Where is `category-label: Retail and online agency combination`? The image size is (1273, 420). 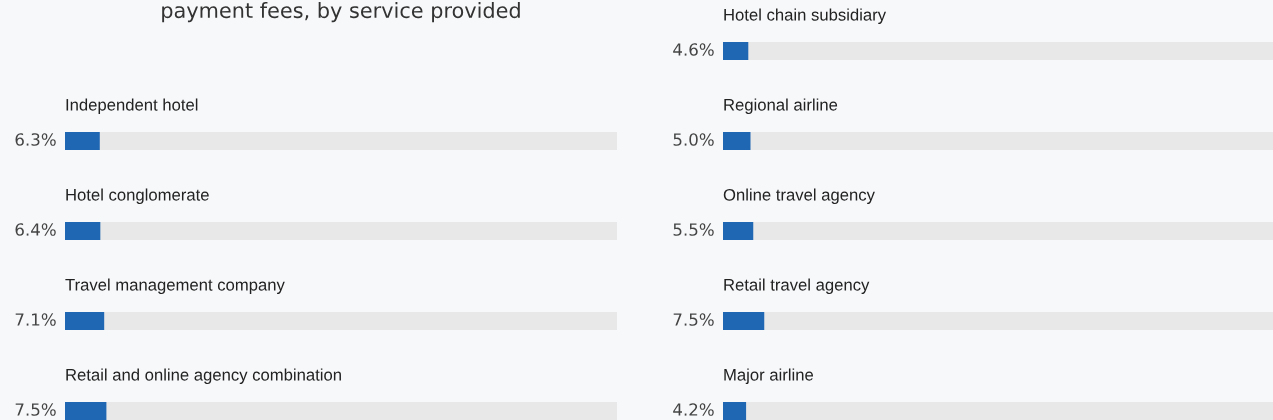 category-label: Retail and online agency combination is located at coordinates (203, 376).